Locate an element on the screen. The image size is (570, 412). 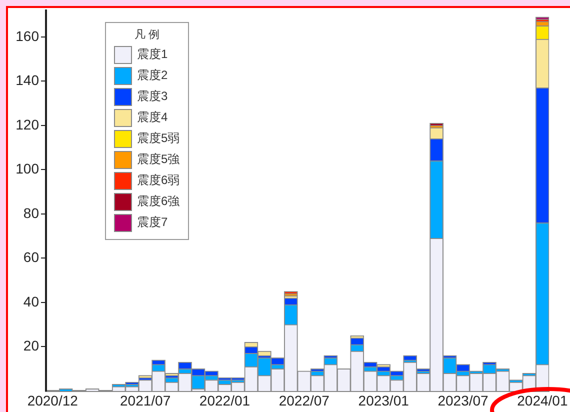
x-tick-label: 2023/07 is located at coordinates (463, 400).